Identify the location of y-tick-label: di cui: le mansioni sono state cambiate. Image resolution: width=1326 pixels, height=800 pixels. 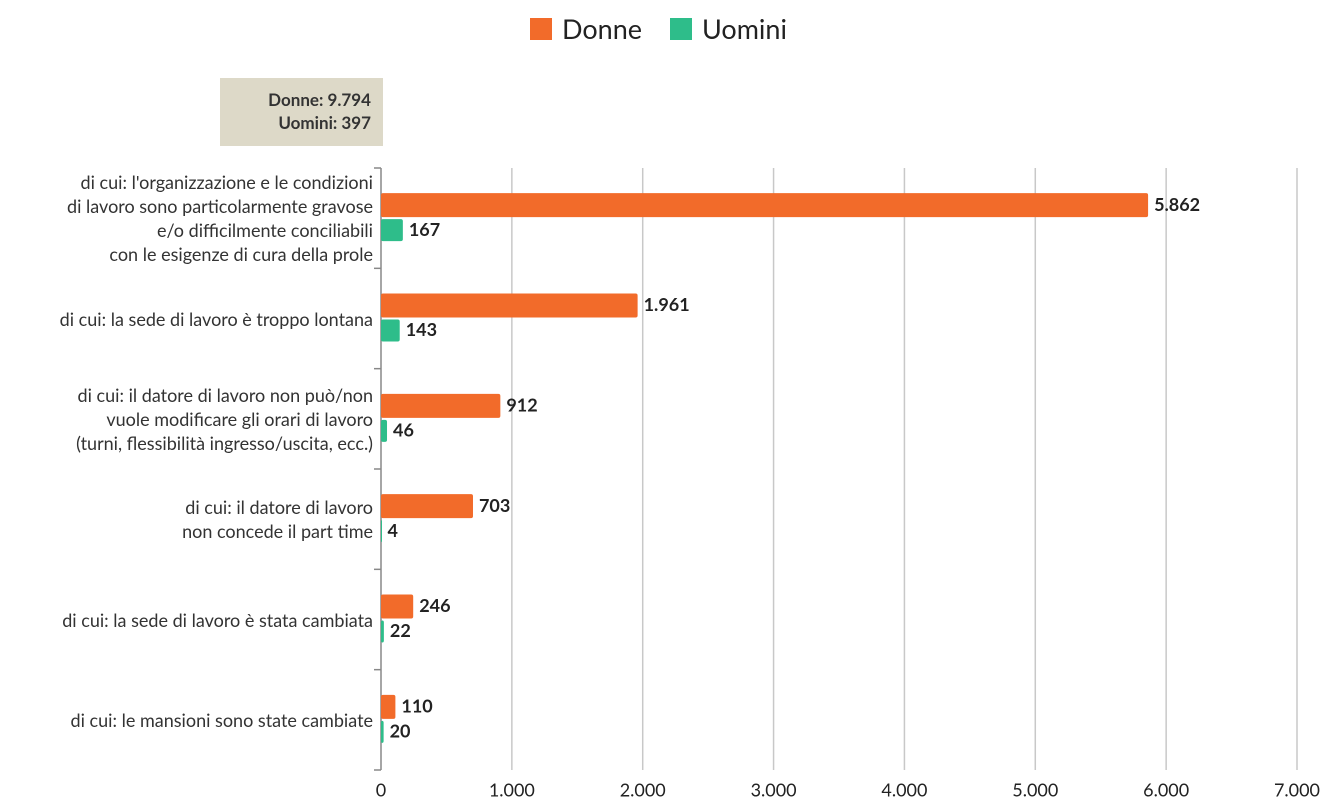
(221, 719).